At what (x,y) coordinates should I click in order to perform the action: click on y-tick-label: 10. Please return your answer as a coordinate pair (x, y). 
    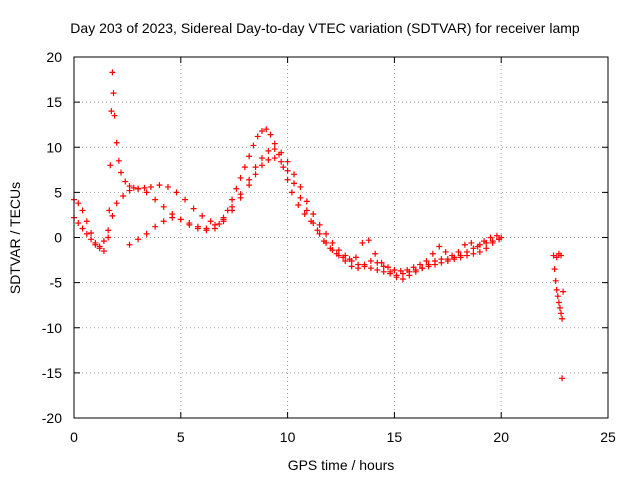
    Looking at the image, I should click on (54, 147).